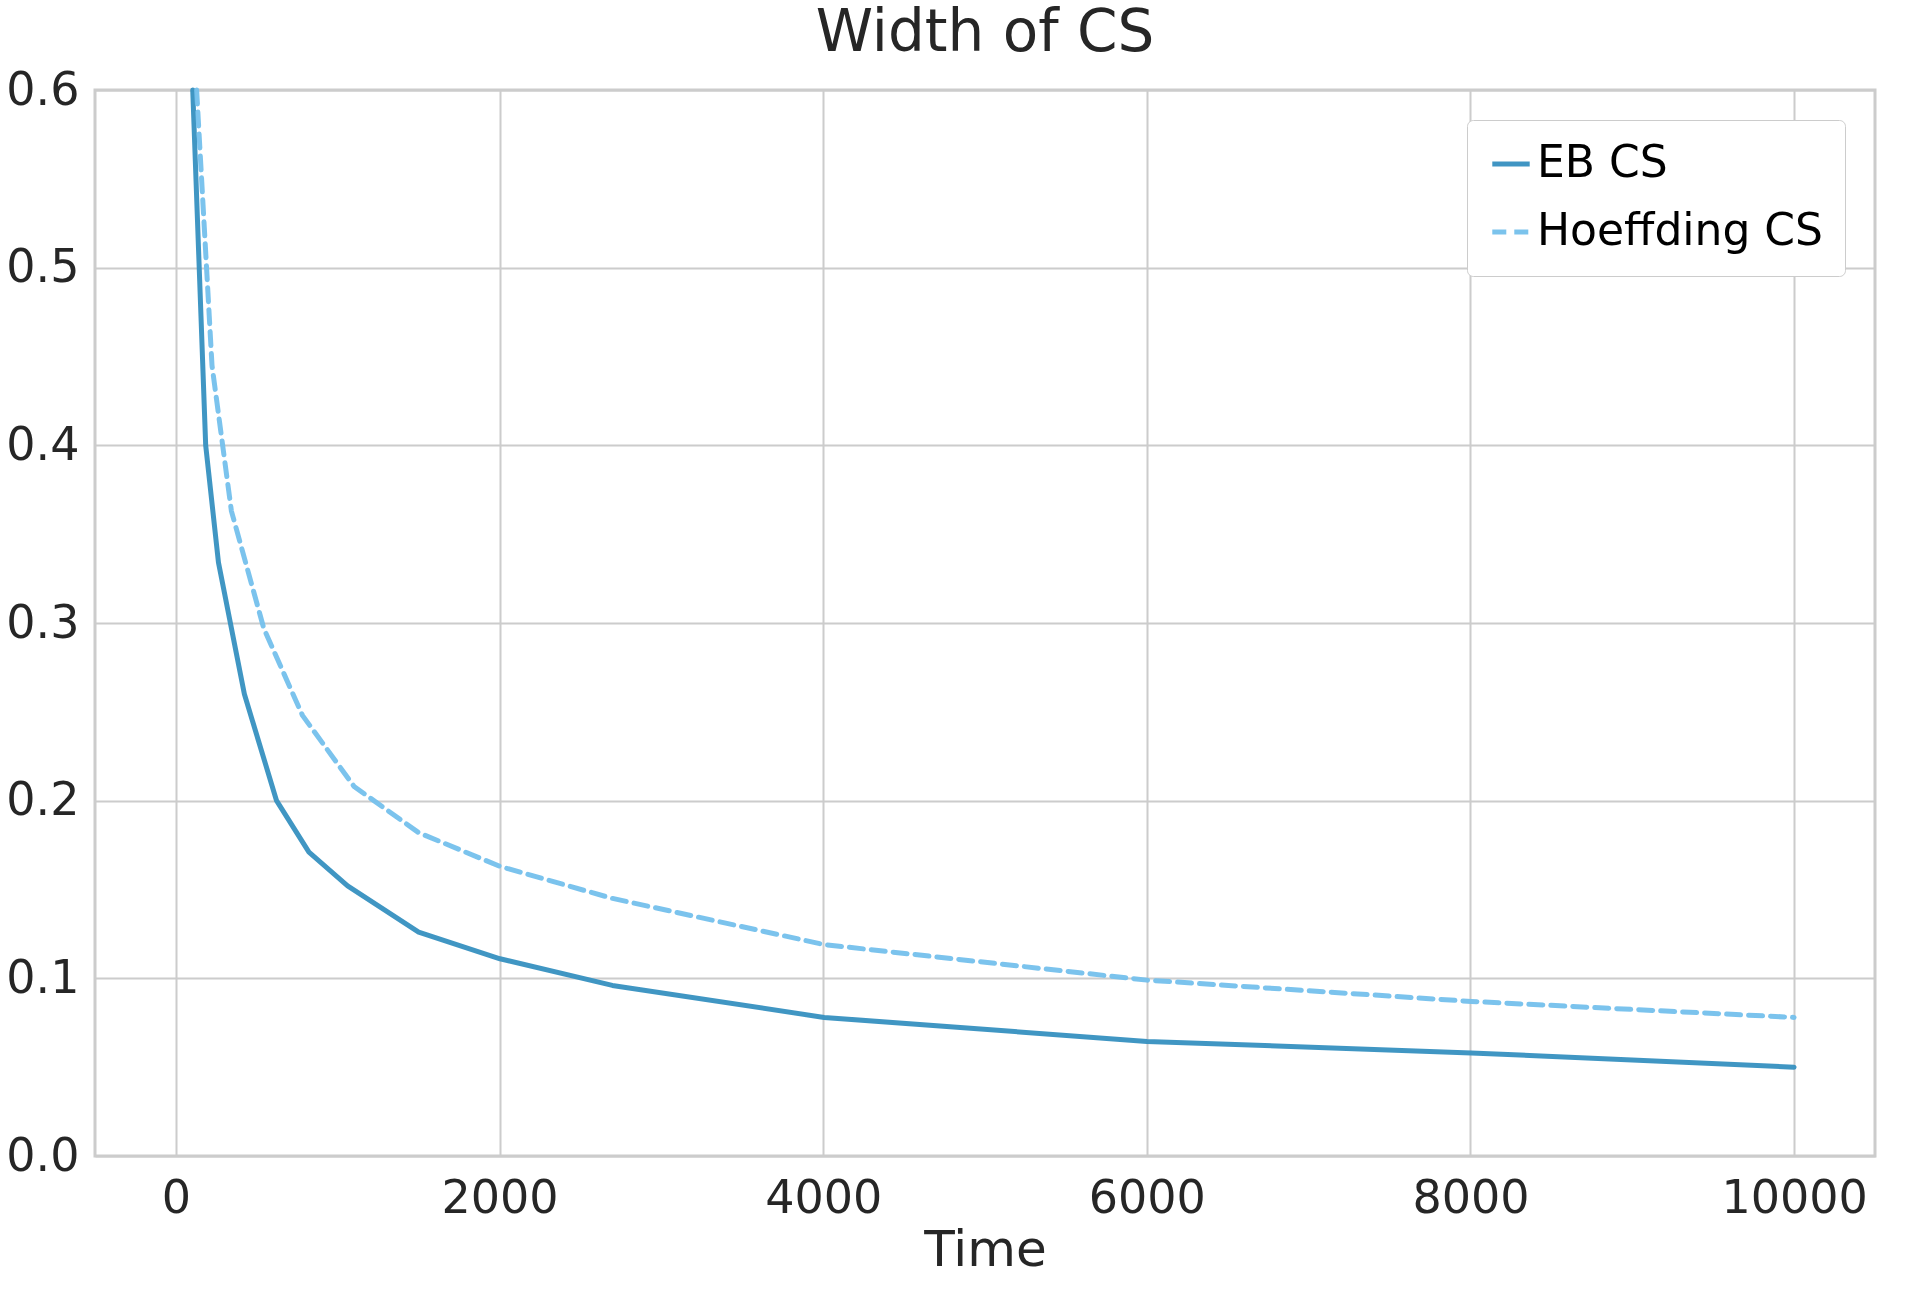 The image size is (1911, 1306). Describe the element at coordinates (824, 1196) in the screenshot. I see `x-tick-label: 4000` at that location.